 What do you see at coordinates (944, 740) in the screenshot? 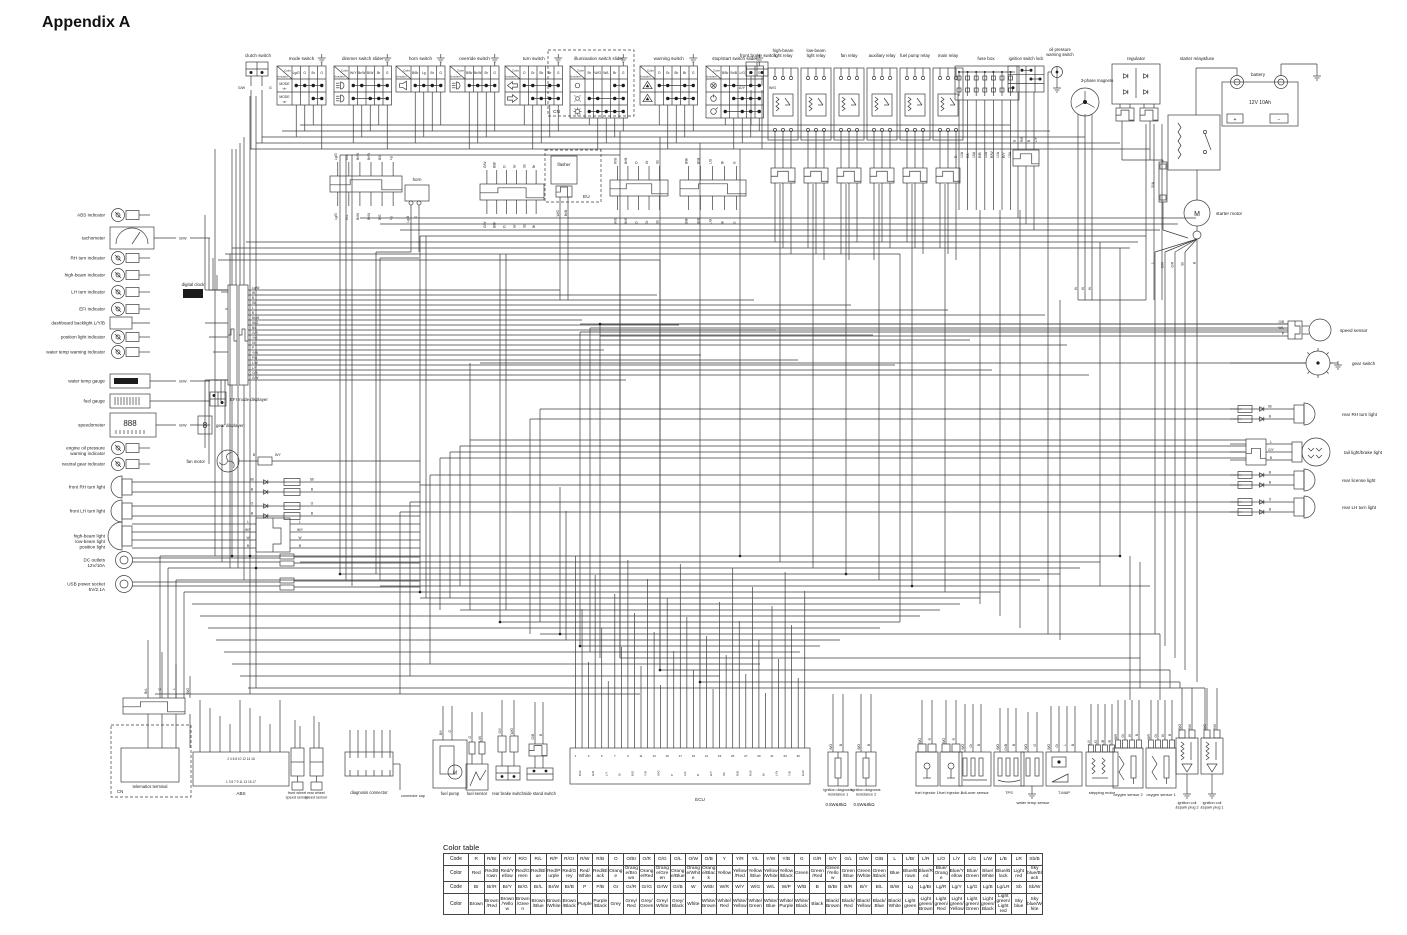
I see `svg-text: B/O` at bounding box center [944, 740].